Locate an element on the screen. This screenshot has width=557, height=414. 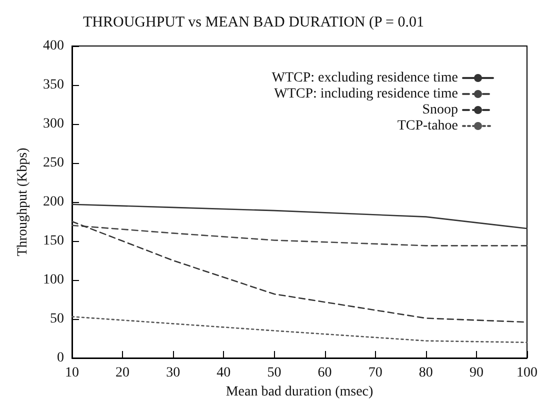
x-tick-label: 30 is located at coordinates (173, 373).